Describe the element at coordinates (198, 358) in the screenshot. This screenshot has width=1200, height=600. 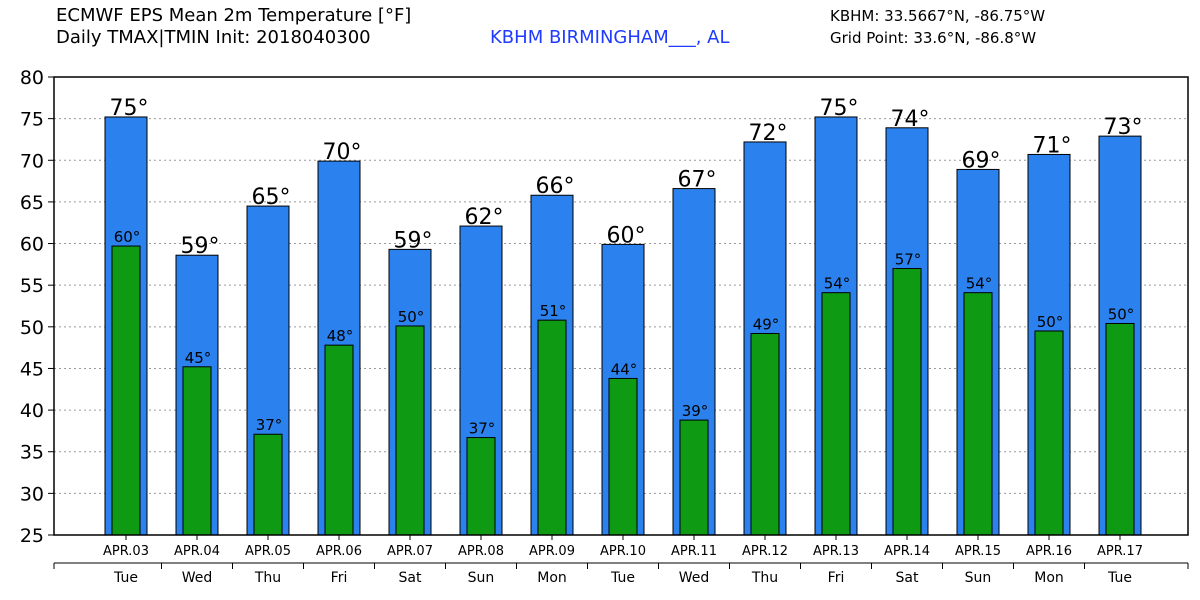
I see `tmin-value-label: 45°` at that location.